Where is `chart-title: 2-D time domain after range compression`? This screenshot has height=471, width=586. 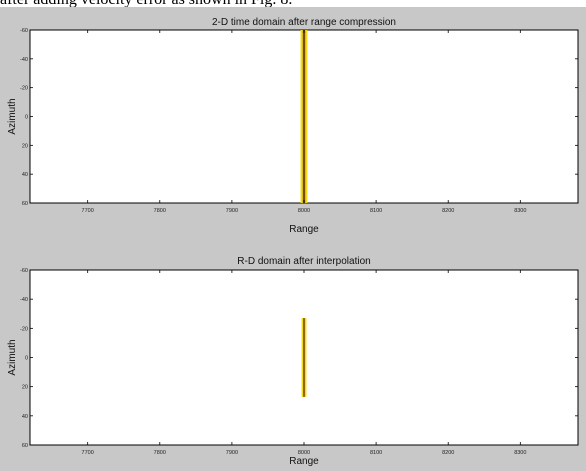 chart-title: 2-D time domain after range compression is located at coordinates (304, 22).